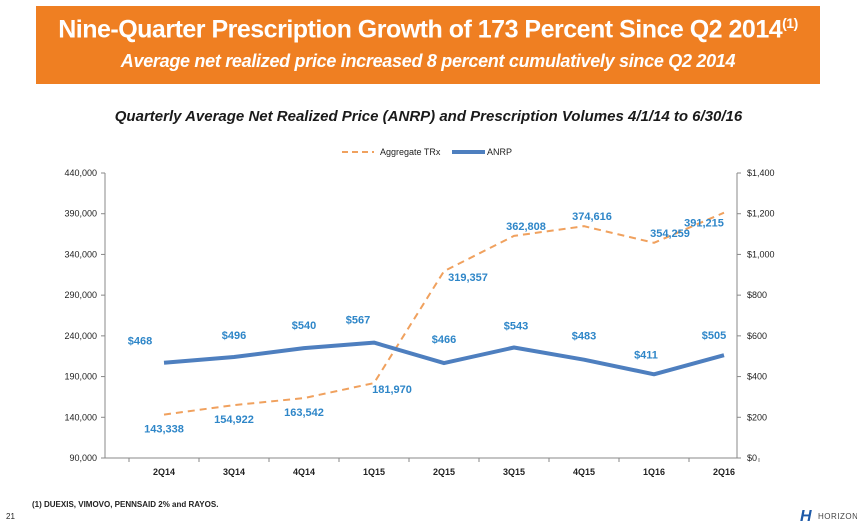  I want to click on x-axis-category-label: 1Q16, so click(654, 472).